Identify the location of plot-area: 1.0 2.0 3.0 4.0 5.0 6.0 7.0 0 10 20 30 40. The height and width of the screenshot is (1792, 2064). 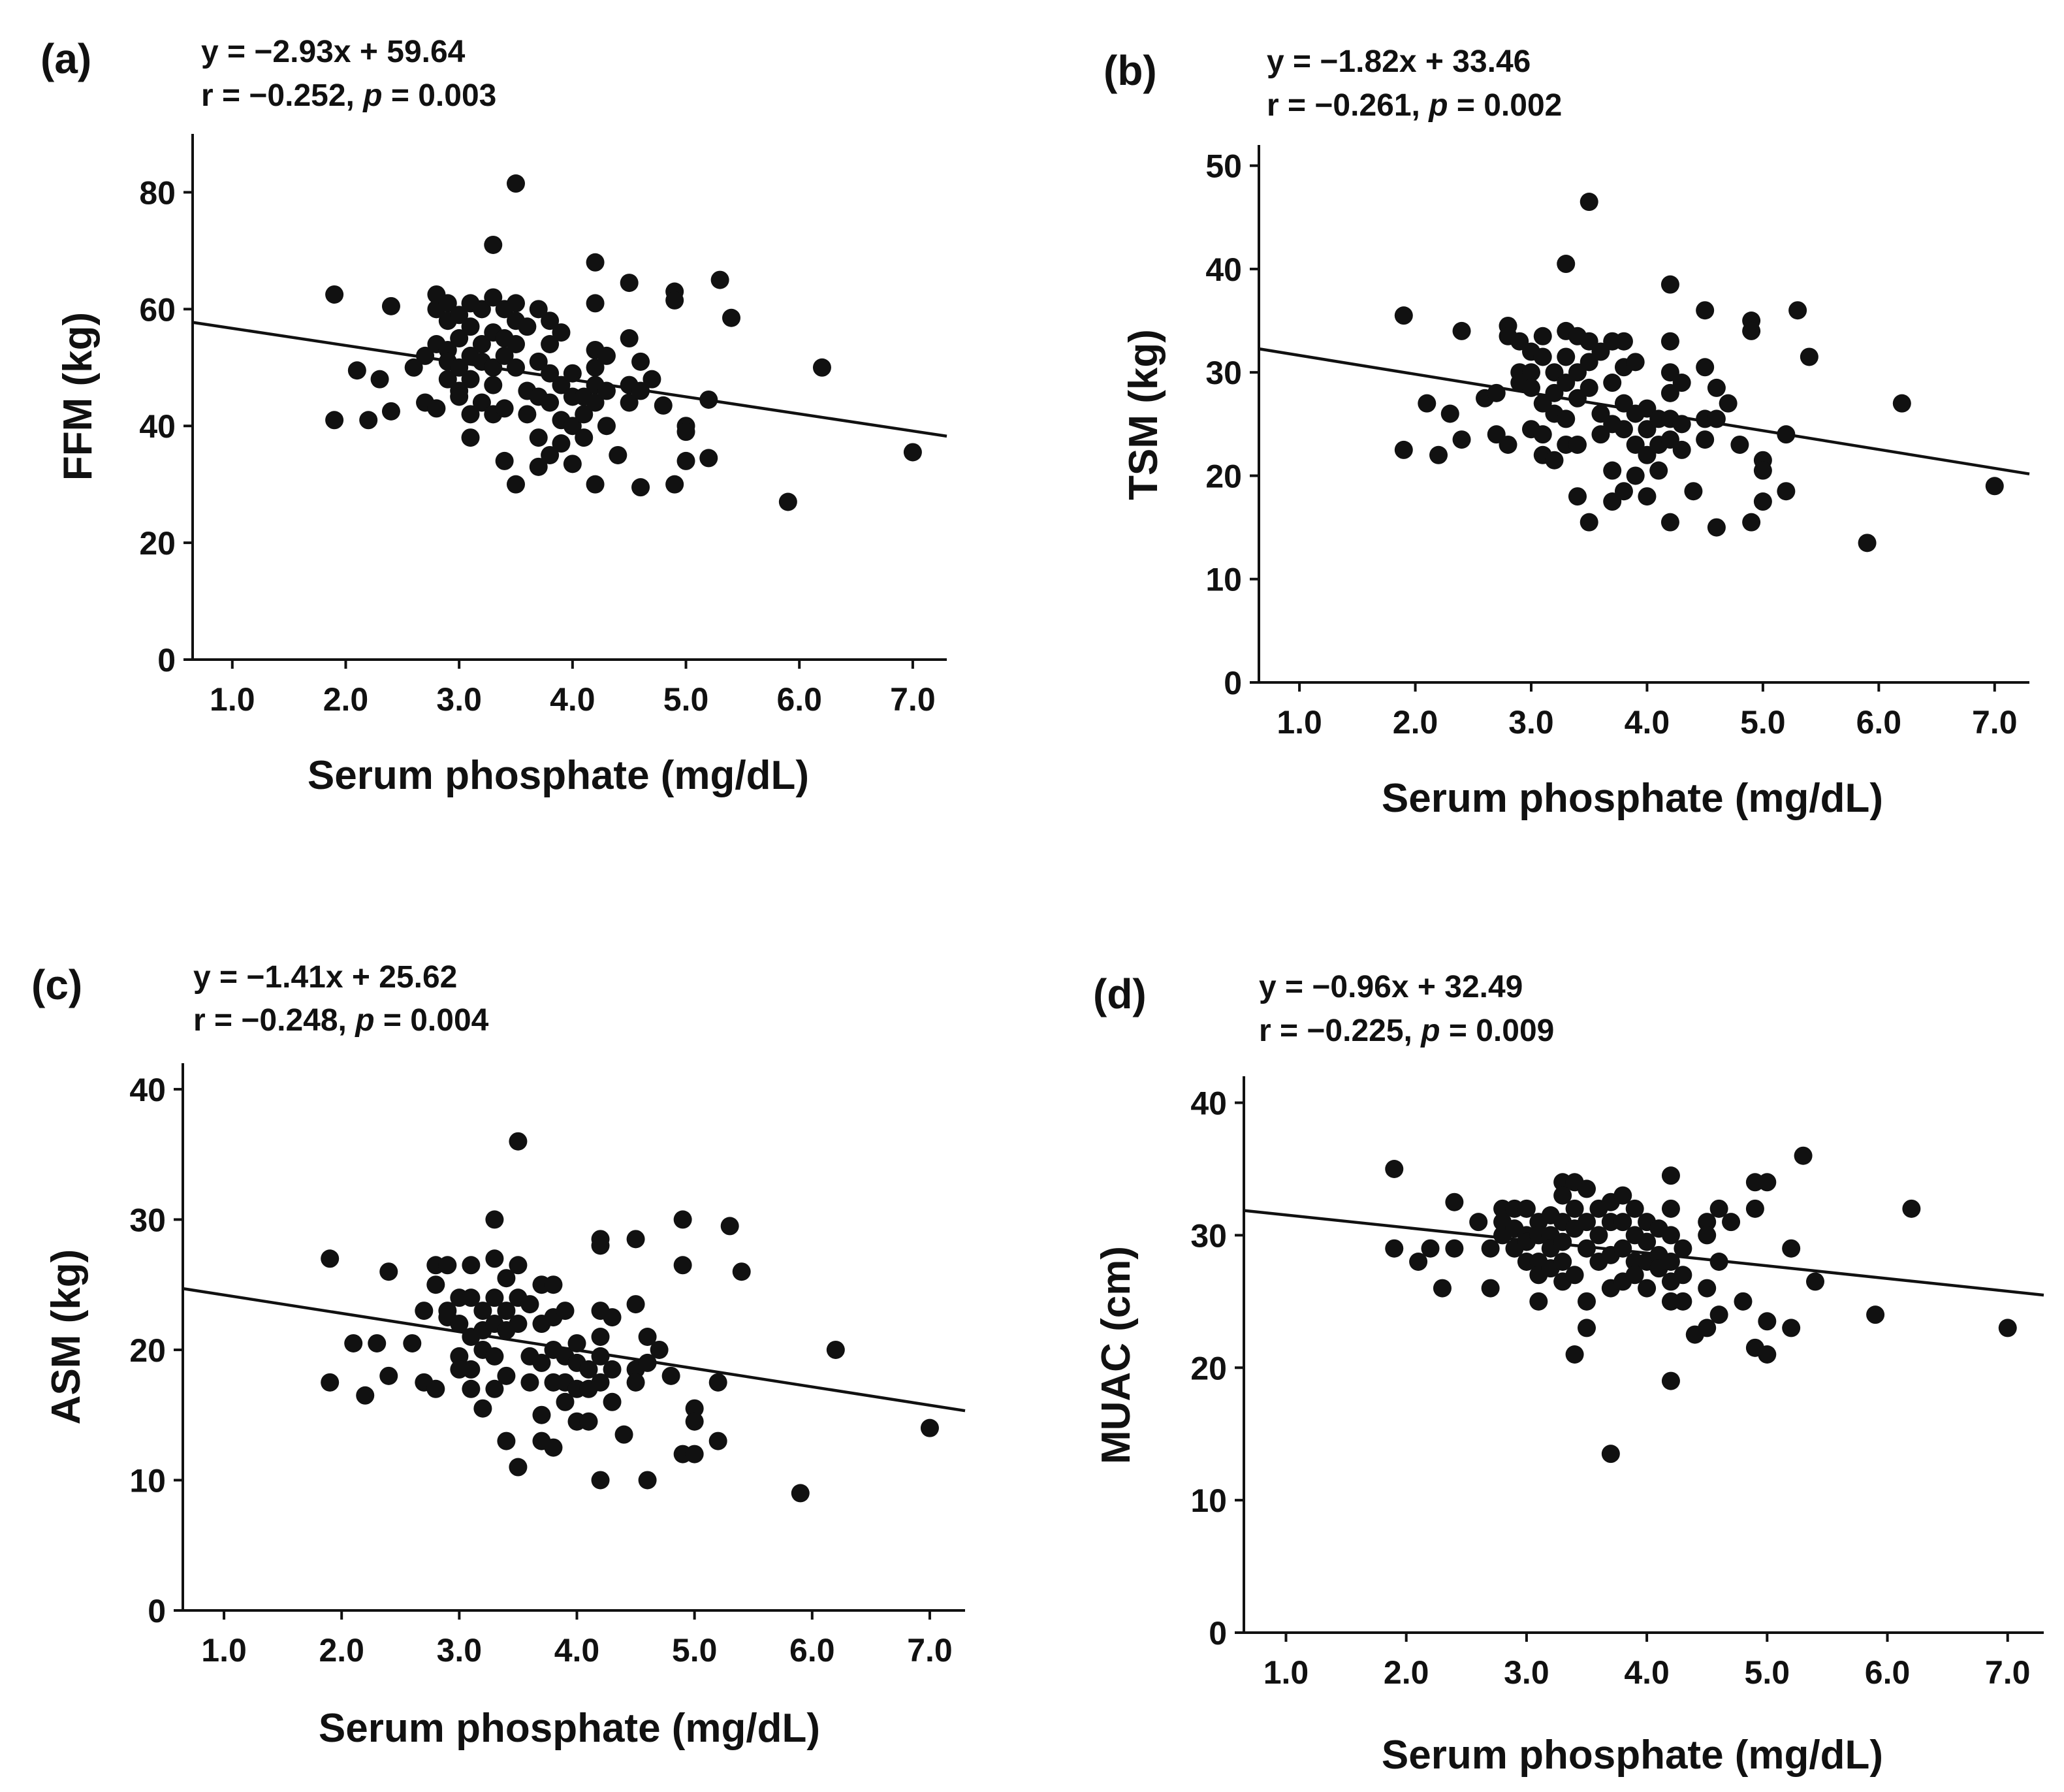
(547, 1366).